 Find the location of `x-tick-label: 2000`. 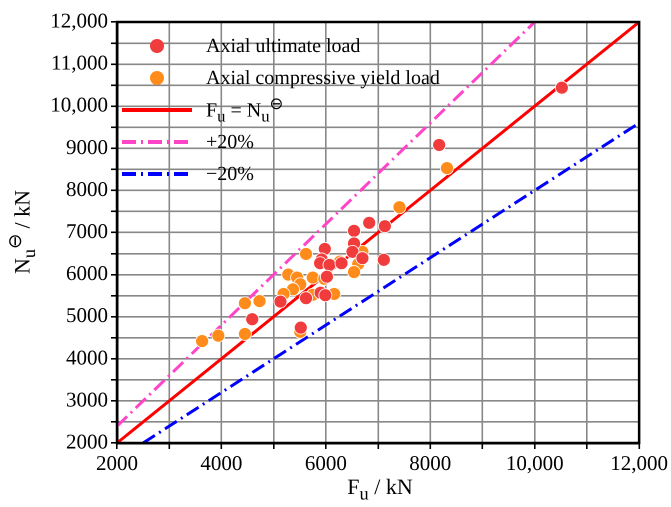

x-tick-label: 2000 is located at coordinates (117, 463).